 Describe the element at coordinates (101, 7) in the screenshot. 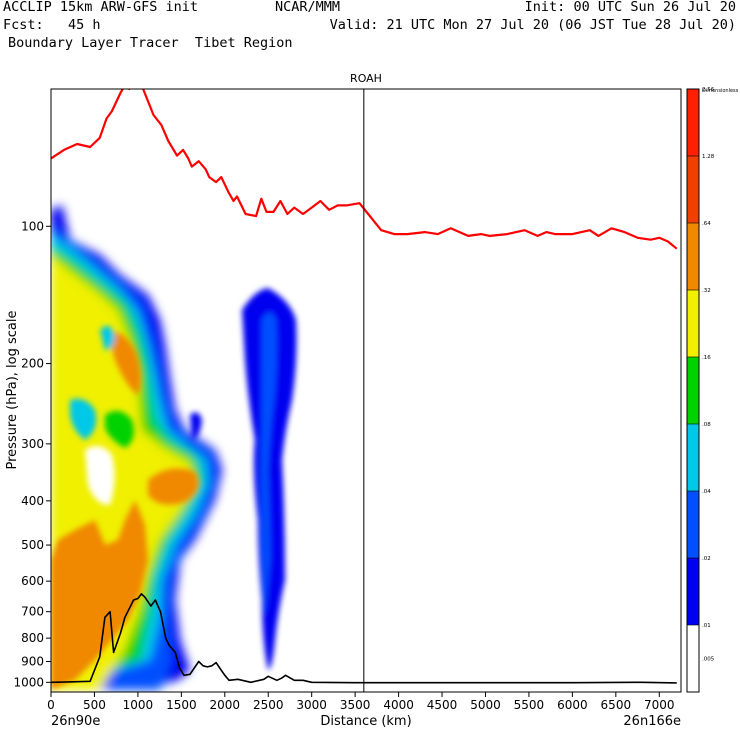

I see `header-line1-left: ACCLIP 15km ARW-GFS init` at that location.